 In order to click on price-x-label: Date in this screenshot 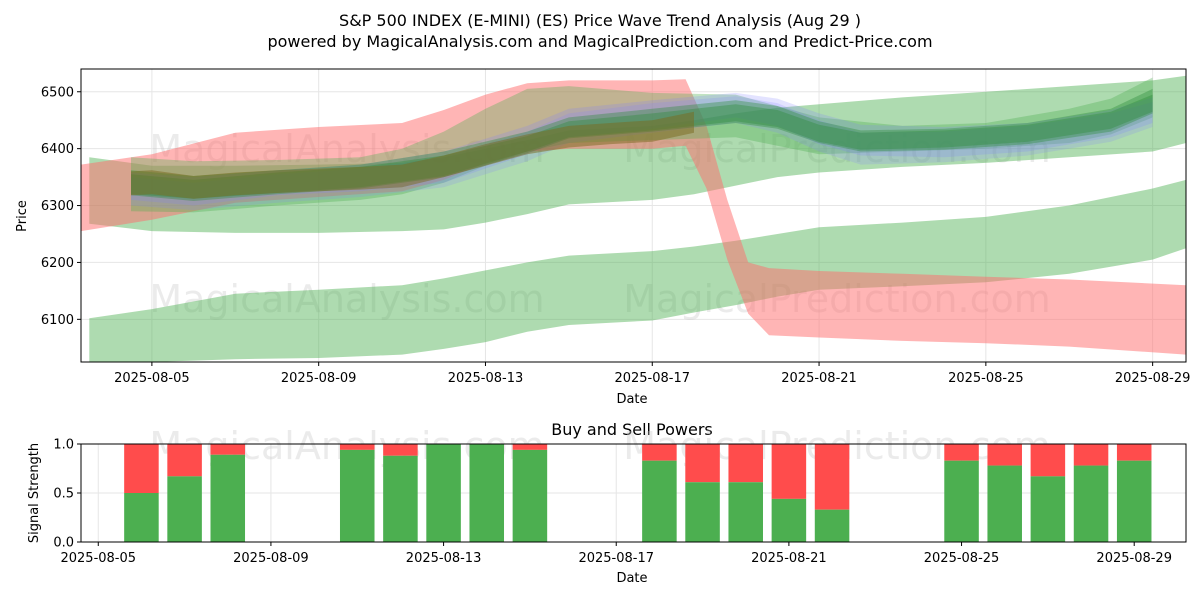, I will do `click(631, 399)`.